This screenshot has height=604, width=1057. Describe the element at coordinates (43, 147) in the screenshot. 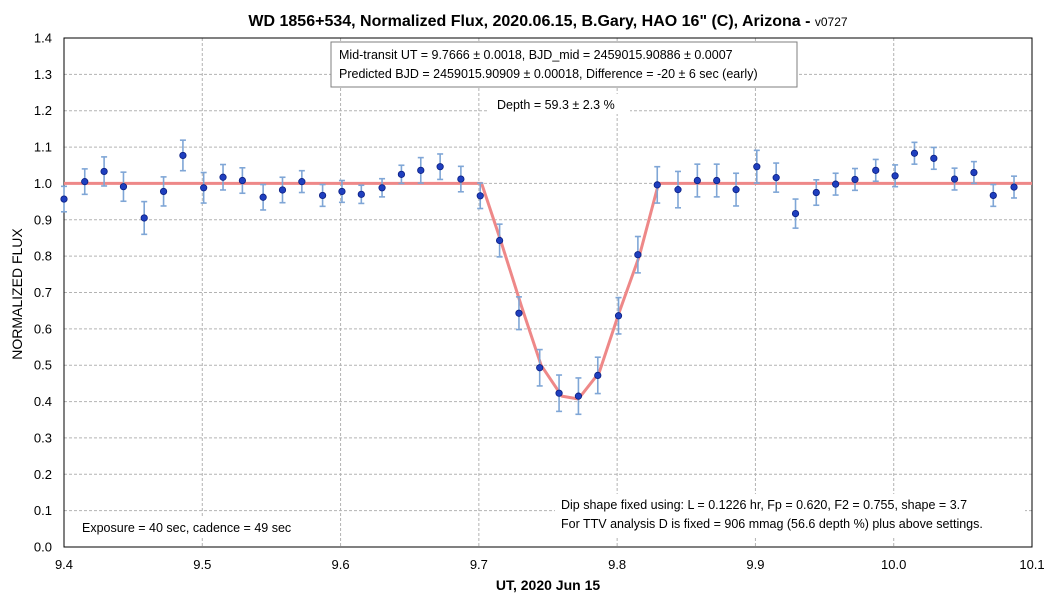

I see `y-tick-label: 1.1` at that location.